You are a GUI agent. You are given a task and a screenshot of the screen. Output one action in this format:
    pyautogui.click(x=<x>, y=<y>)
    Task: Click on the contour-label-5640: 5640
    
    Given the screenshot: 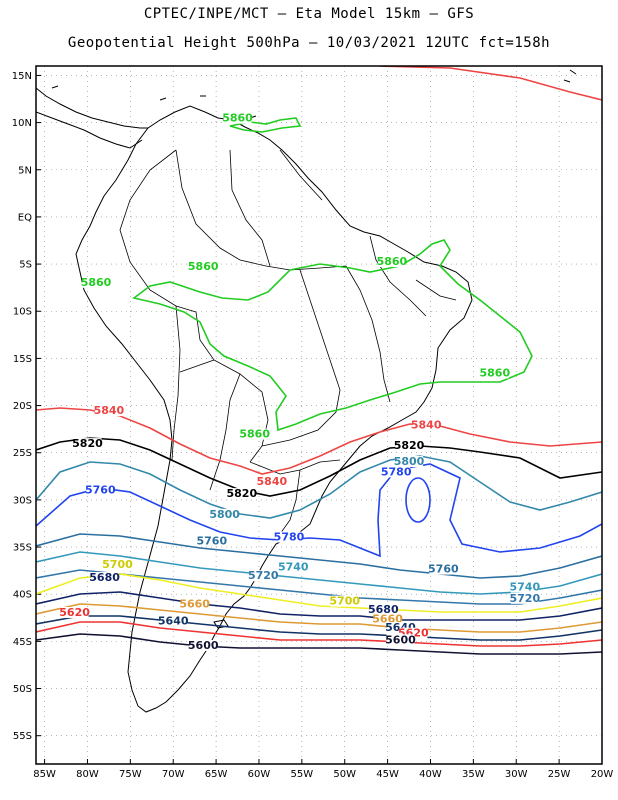 What is the action you would take?
    pyautogui.click(x=173, y=620)
    